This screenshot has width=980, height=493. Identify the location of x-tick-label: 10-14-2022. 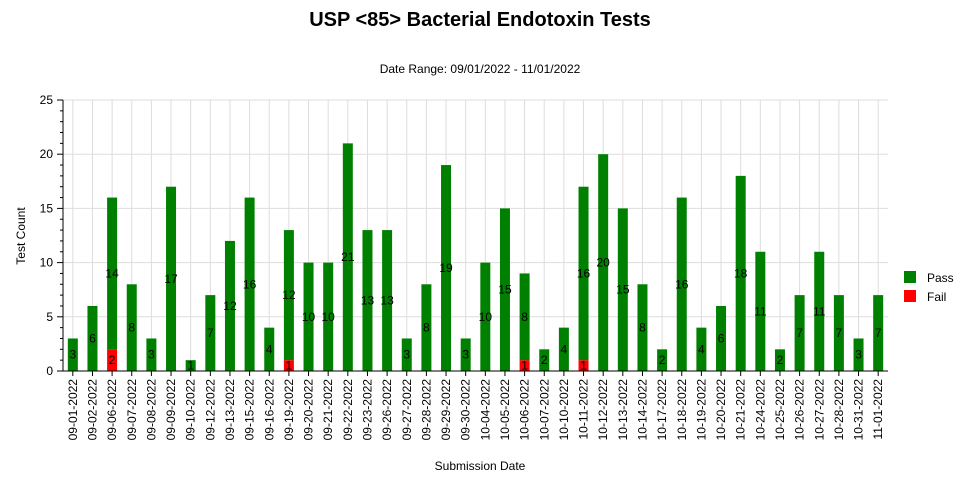
(642, 410).